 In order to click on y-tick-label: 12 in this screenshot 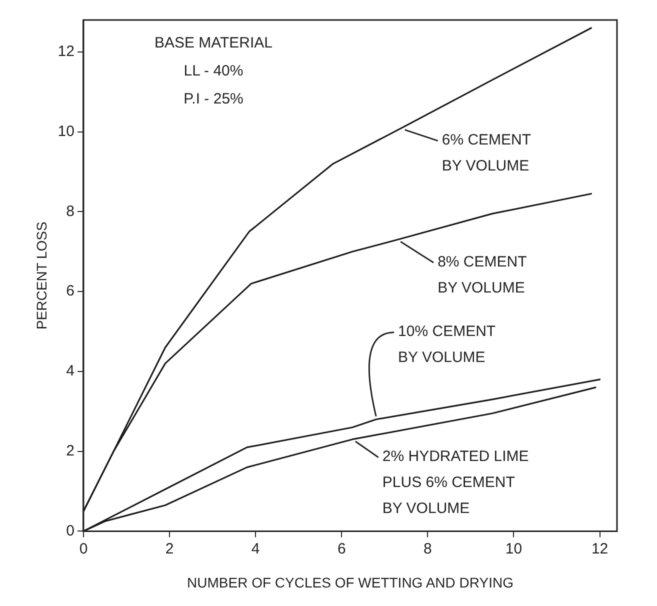, I will do `click(66, 51)`.